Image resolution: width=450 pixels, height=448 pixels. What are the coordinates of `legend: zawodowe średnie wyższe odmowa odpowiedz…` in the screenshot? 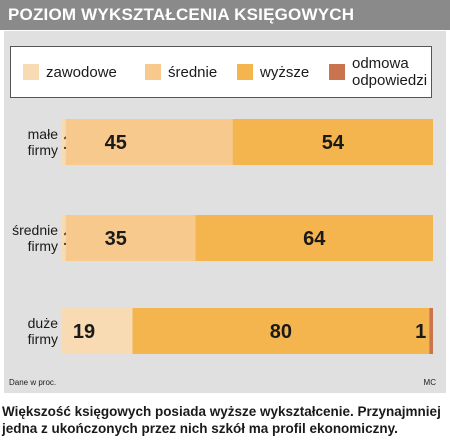 It's located at (221, 72).